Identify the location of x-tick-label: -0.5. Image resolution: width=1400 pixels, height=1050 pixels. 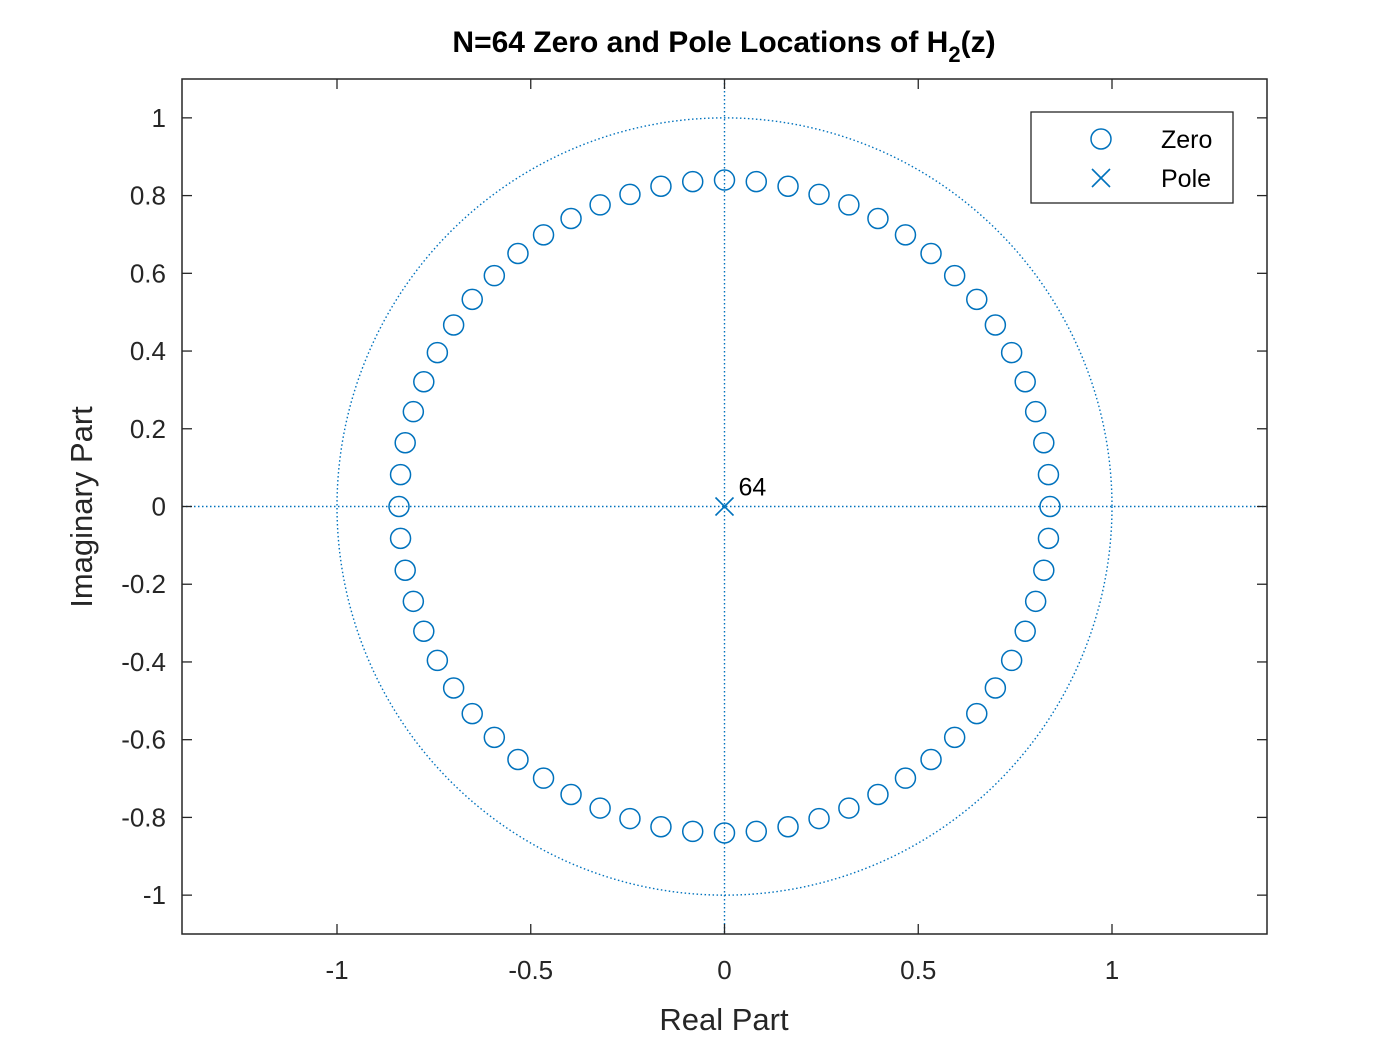
(530, 970).